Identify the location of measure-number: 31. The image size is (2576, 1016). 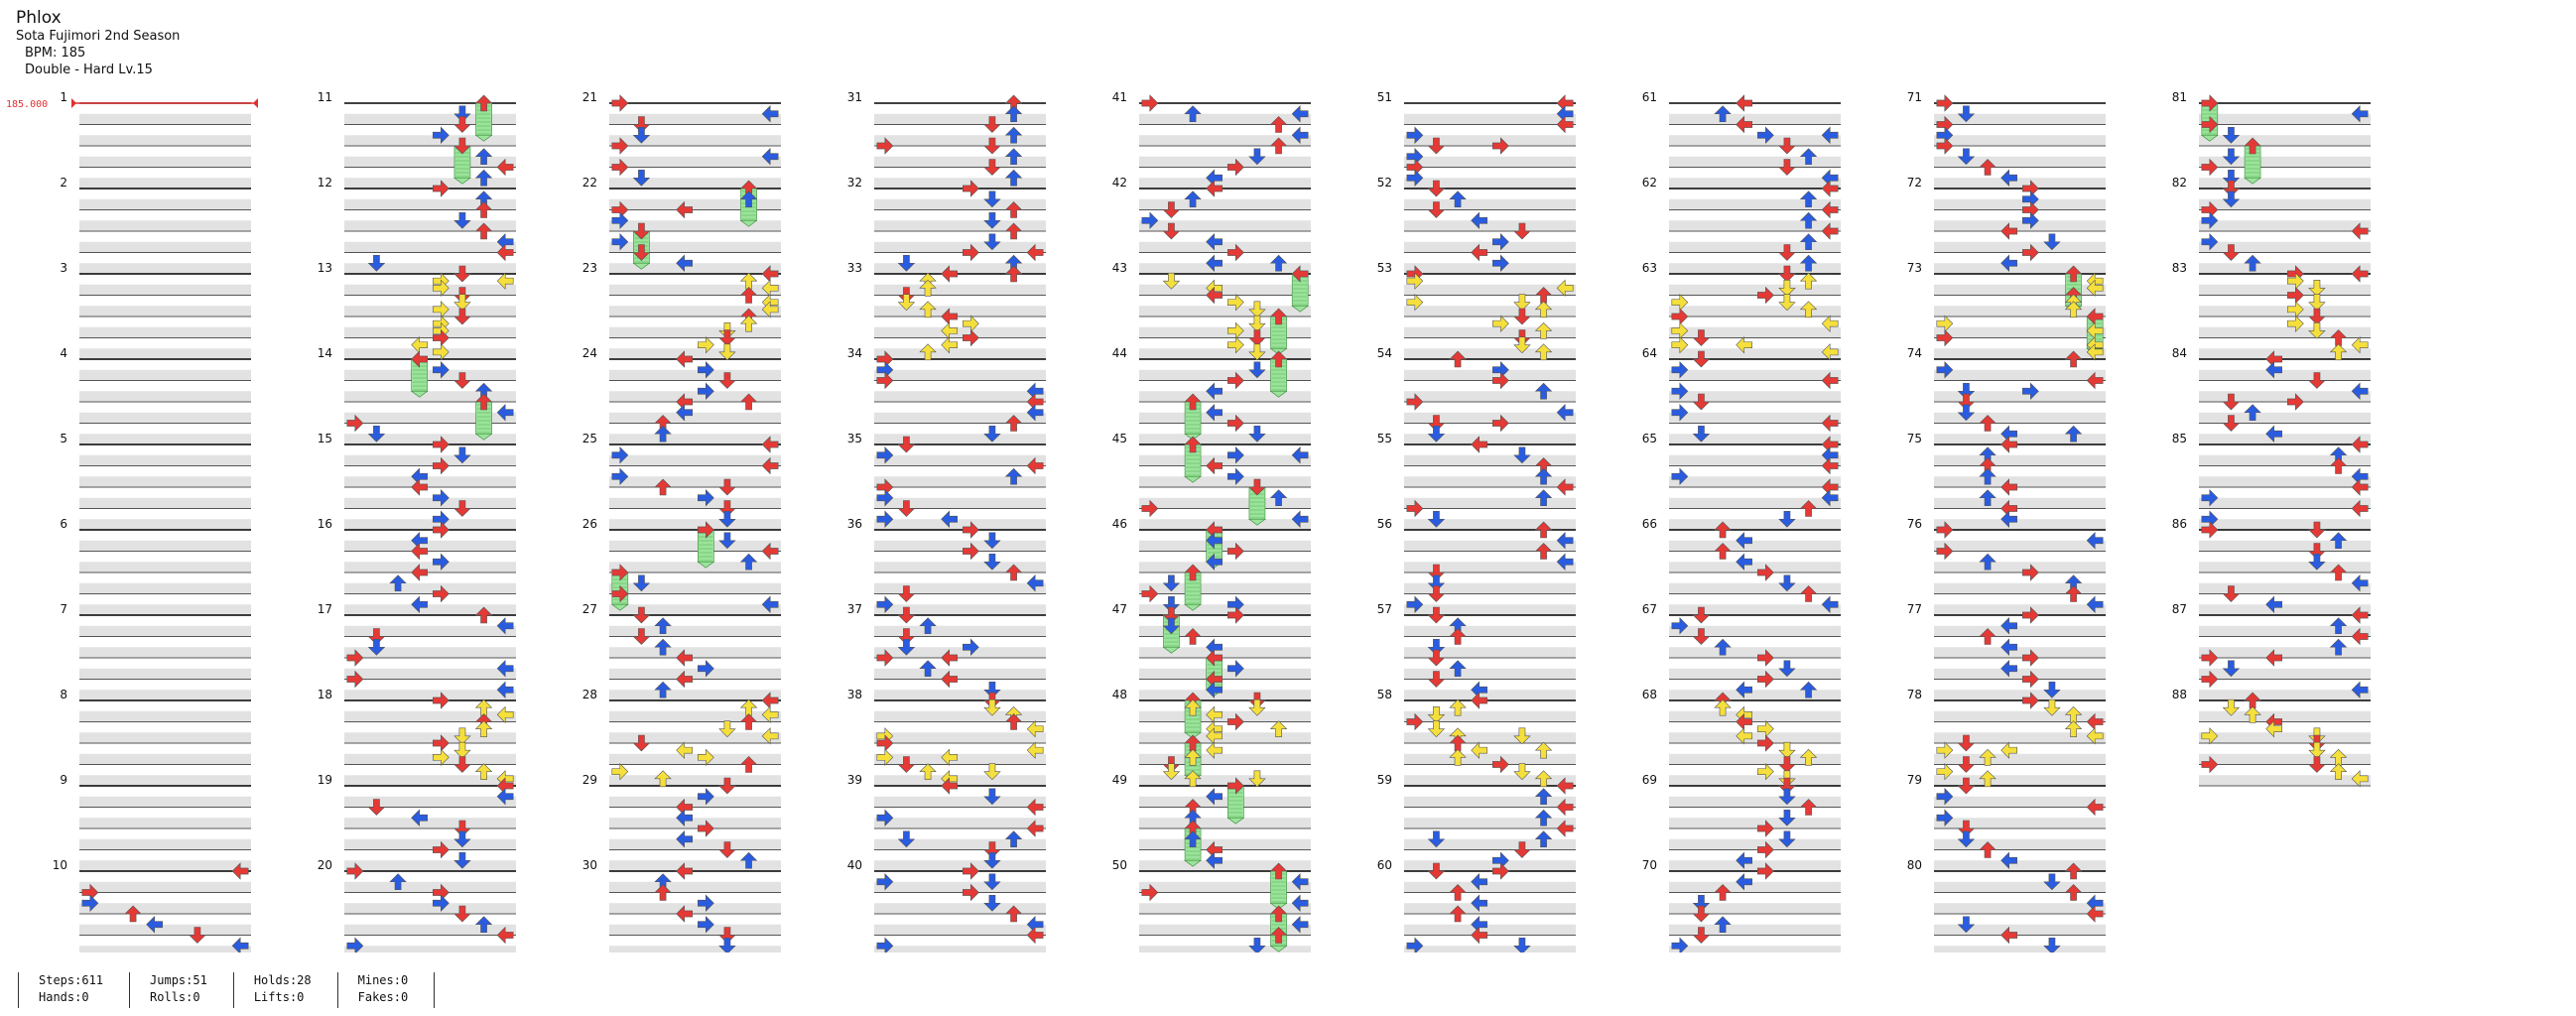
(855, 97).